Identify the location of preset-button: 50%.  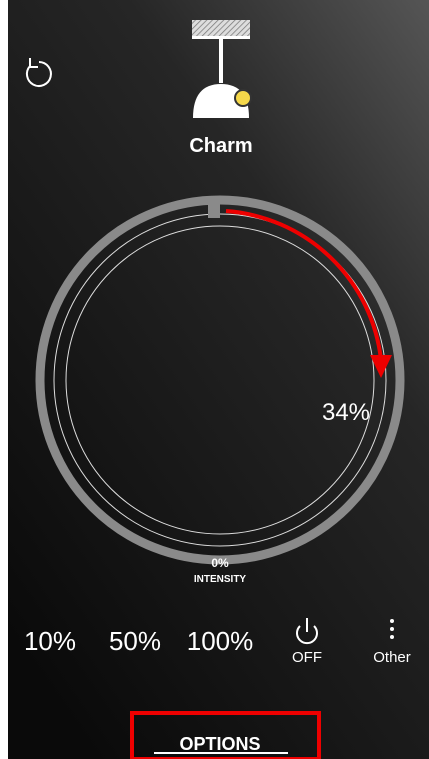
(135, 641).